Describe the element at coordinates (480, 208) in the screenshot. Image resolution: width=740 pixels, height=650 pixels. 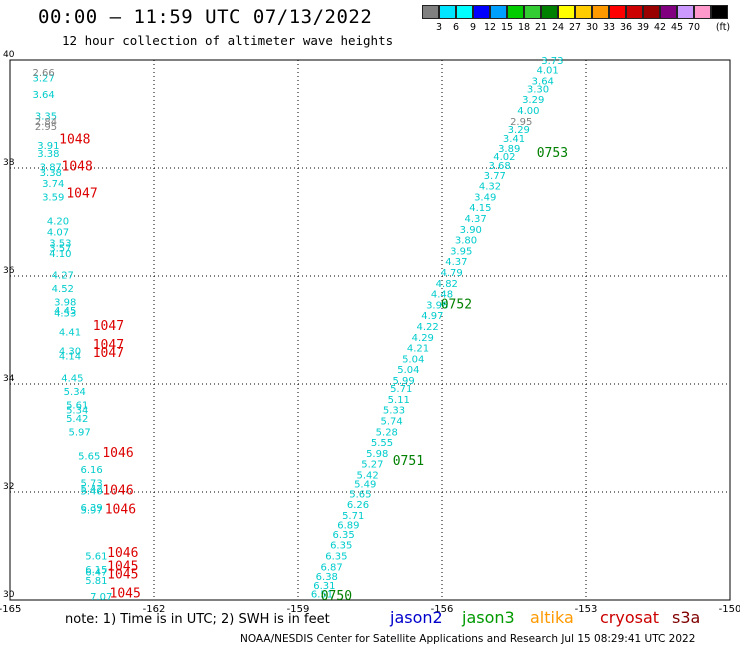
I see `data-point-label: 4.15` at that location.